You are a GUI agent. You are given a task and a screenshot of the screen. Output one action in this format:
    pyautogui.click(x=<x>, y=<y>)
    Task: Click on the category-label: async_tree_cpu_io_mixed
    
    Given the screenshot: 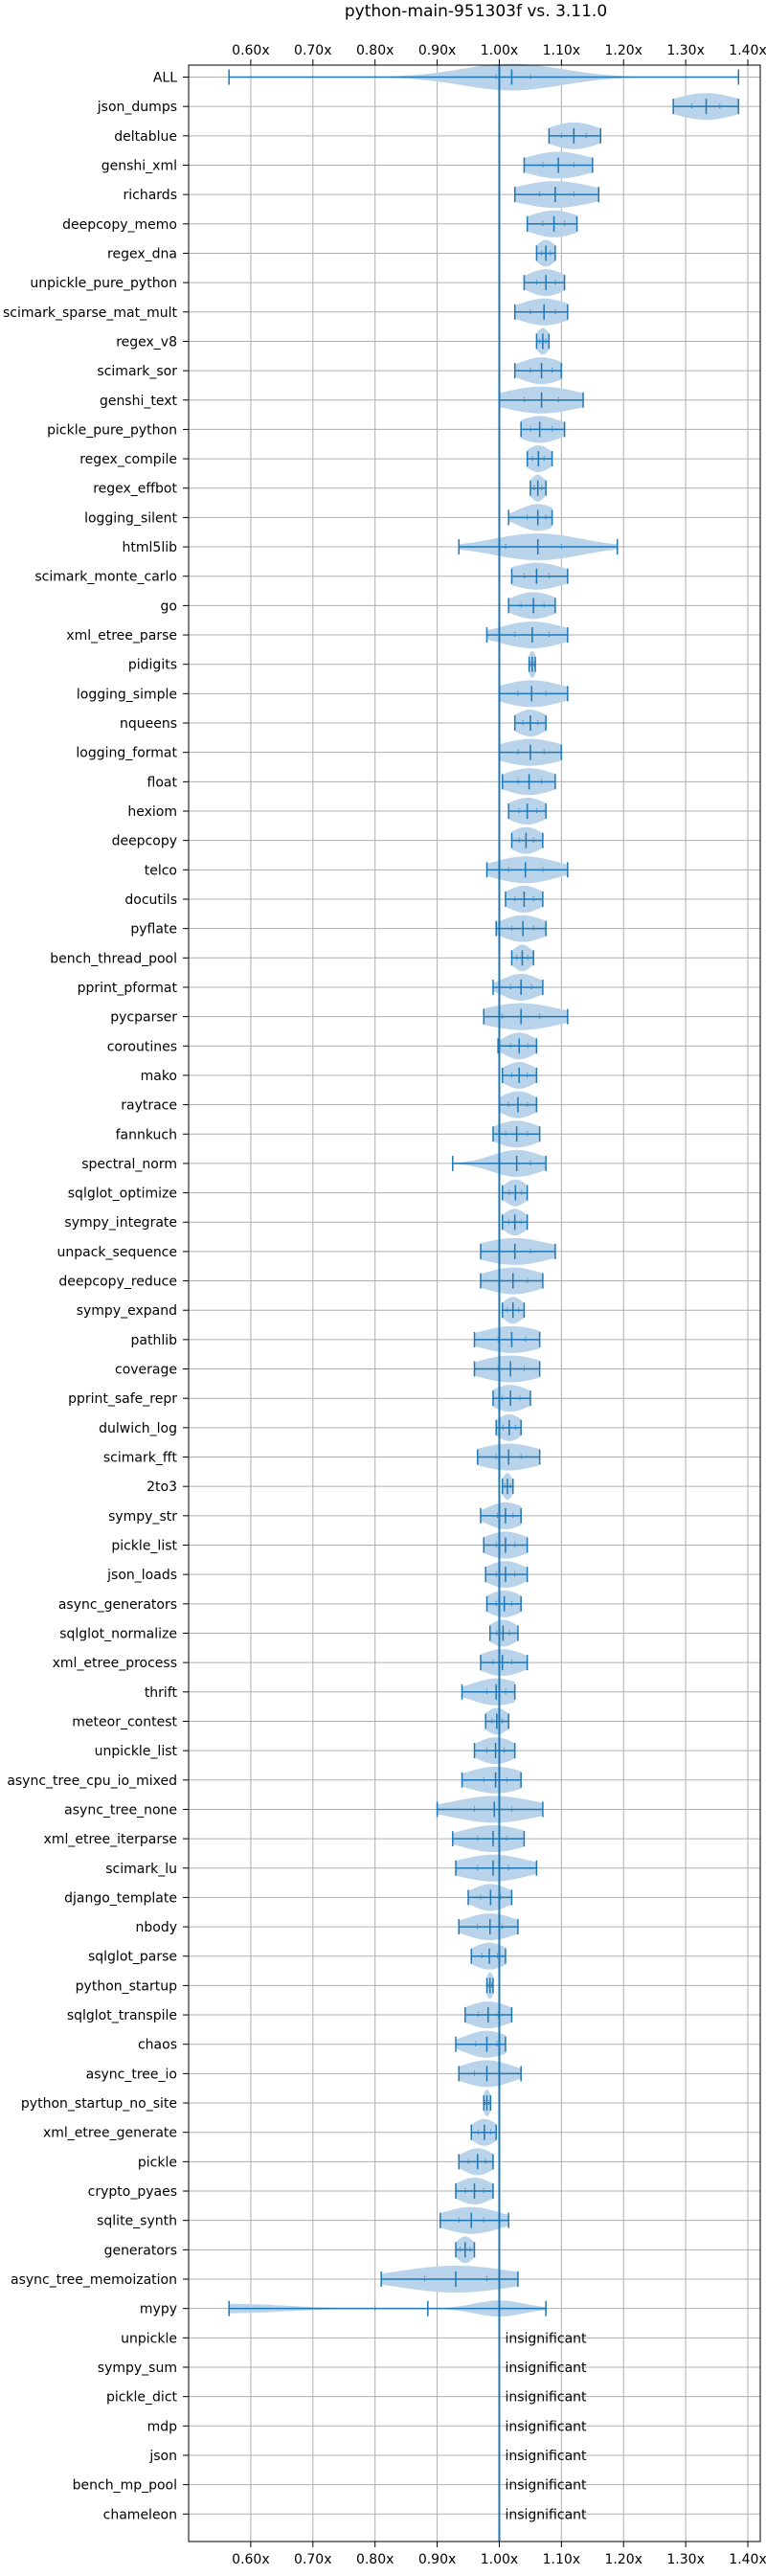 What is the action you would take?
    pyautogui.click(x=92, y=1781)
    